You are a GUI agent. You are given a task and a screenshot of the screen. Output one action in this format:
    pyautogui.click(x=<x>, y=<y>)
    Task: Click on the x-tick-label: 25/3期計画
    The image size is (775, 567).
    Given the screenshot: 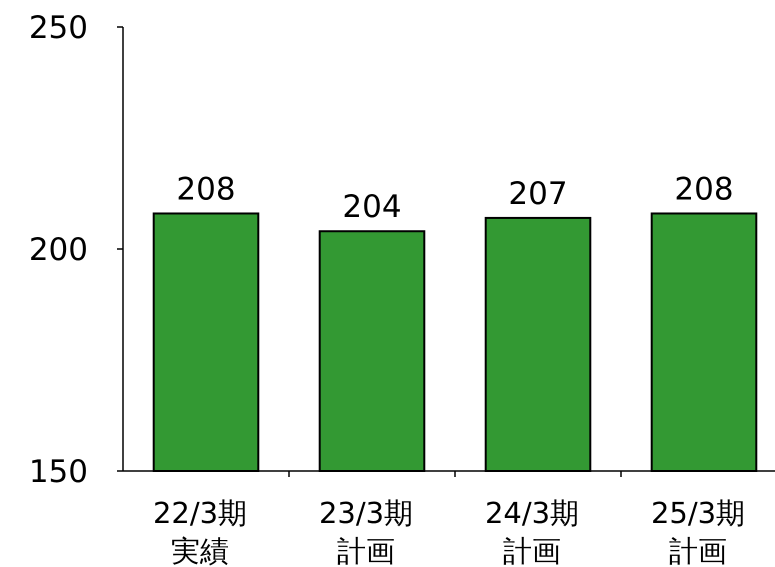 What is the action you would take?
    pyautogui.click(x=698, y=531)
    